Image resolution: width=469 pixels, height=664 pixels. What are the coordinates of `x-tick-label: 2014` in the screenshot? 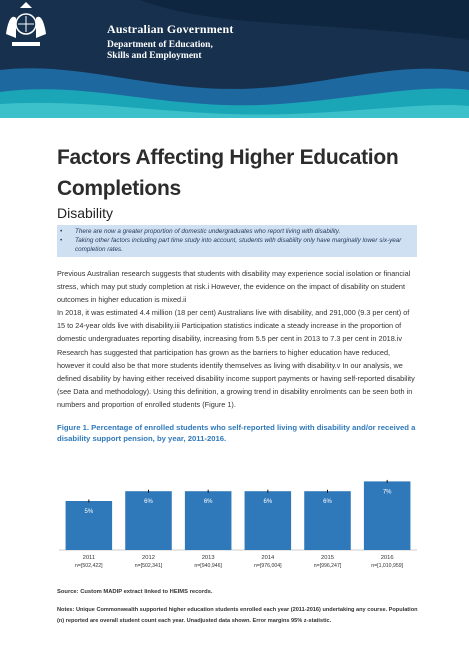 It's located at (268, 558).